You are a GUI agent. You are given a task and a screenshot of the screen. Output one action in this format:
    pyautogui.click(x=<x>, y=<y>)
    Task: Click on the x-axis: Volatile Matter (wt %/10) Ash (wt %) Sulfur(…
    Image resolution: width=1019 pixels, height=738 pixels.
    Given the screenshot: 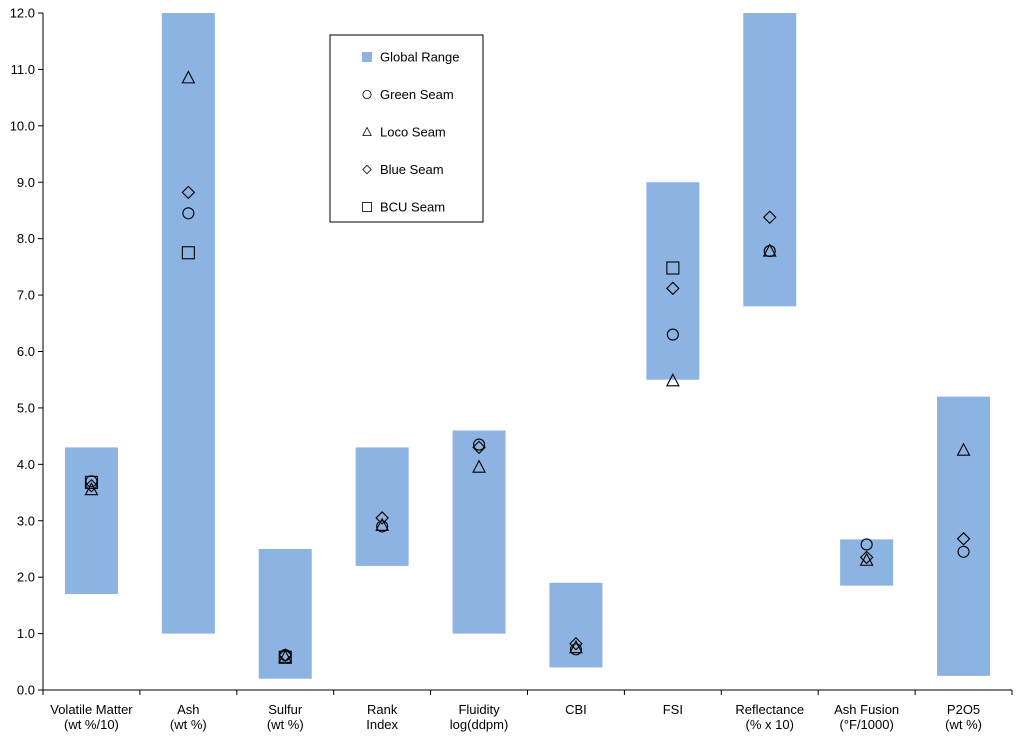 What is the action you would take?
    pyautogui.click(x=527, y=710)
    